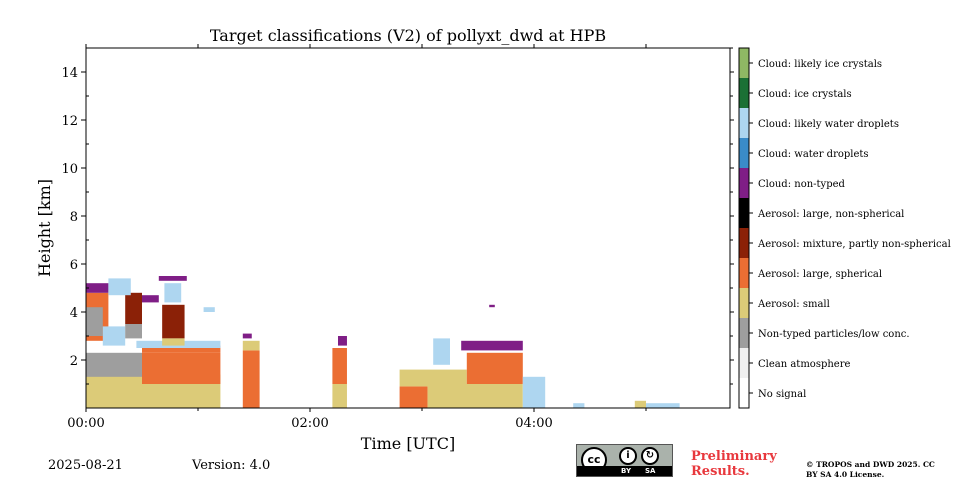 This screenshot has width=960, height=480. Describe the element at coordinates (85, 423) in the screenshot. I see `x-tick-label: 00:00` at that location.